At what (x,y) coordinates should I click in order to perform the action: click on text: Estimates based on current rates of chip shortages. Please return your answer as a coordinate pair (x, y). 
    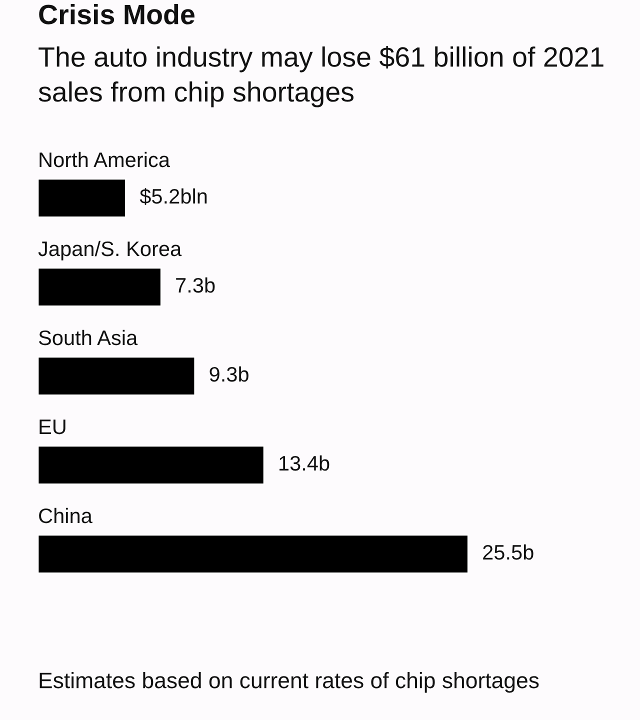
    Looking at the image, I should click on (289, 682).